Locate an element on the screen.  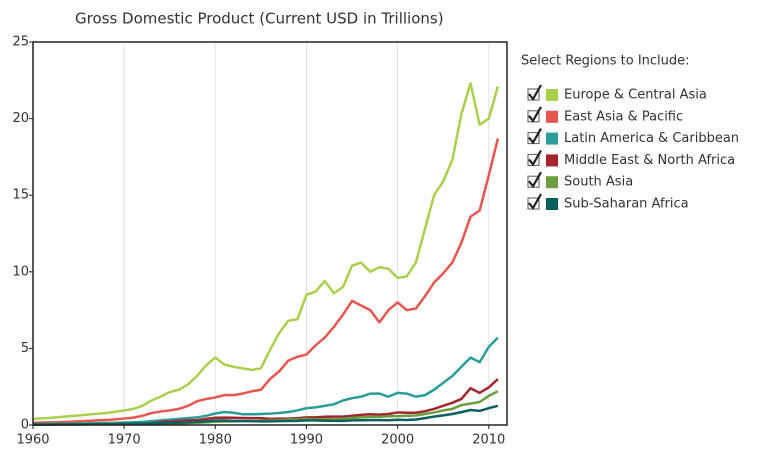
legend-item: East Asia & Pacific is located at coordinates (605, 115).